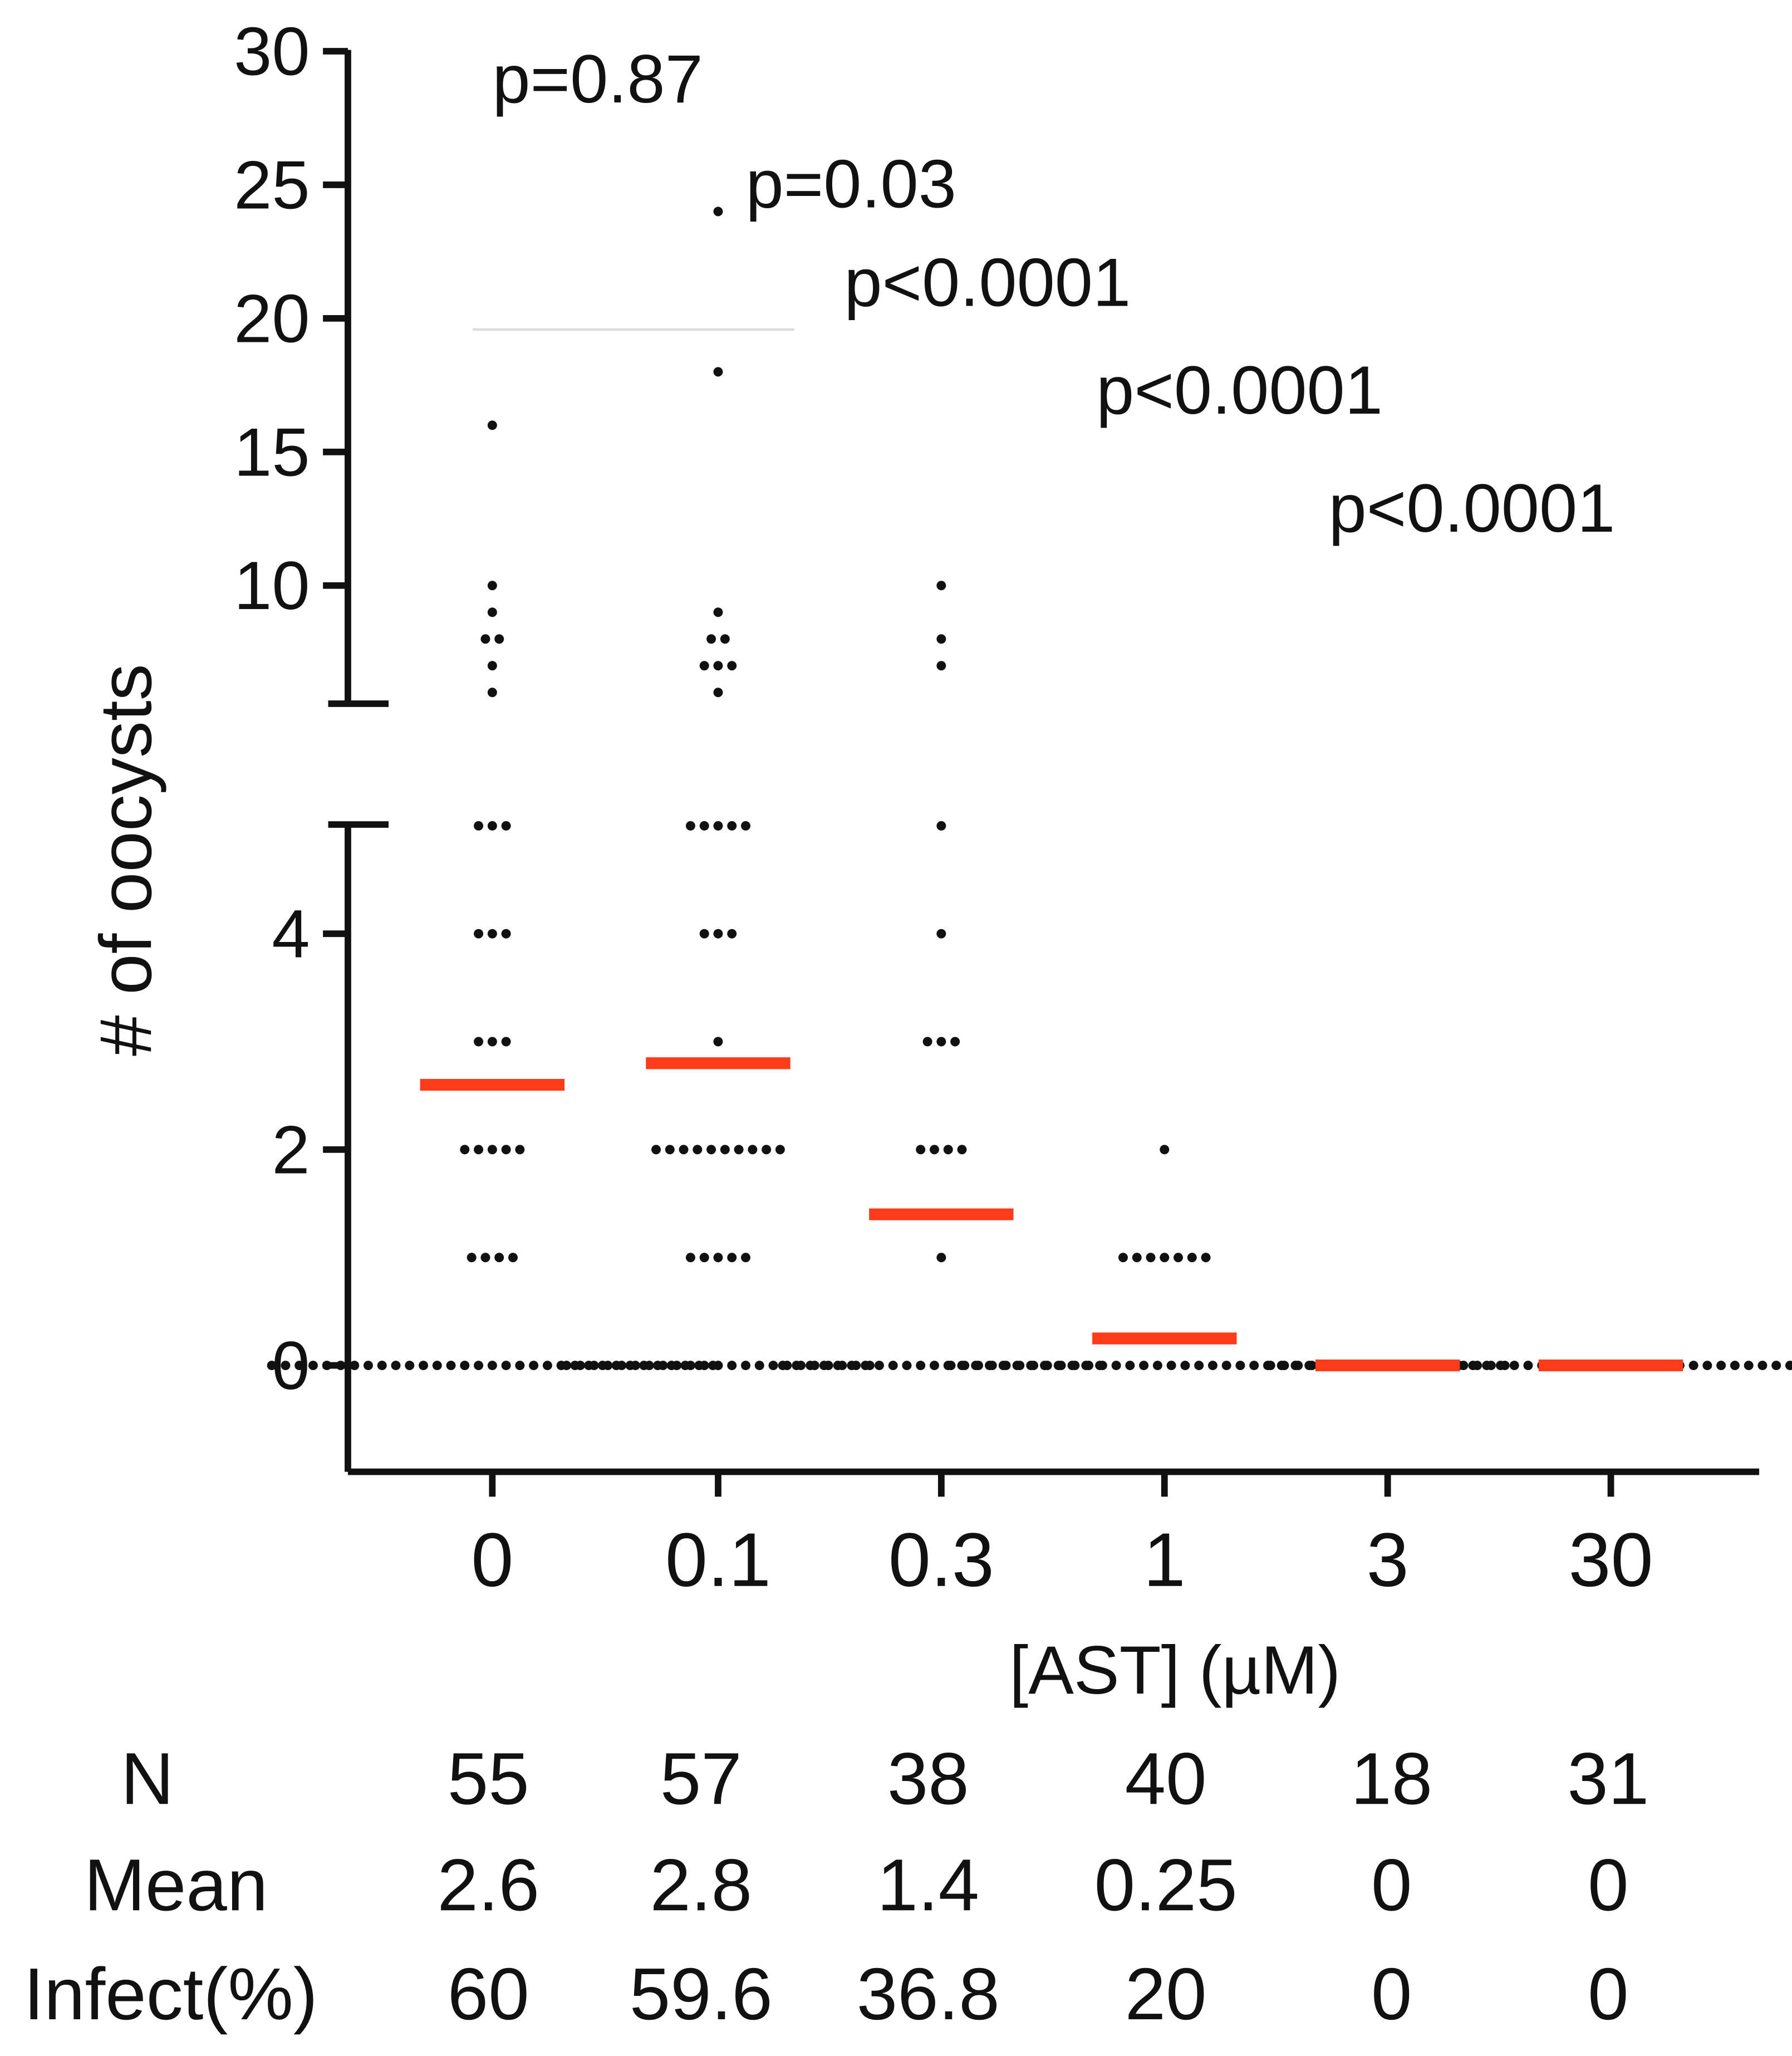  Describe the element at coordinates (941, 1559) in the screenshot. I see `x-tick-label: 0.3` at that location.